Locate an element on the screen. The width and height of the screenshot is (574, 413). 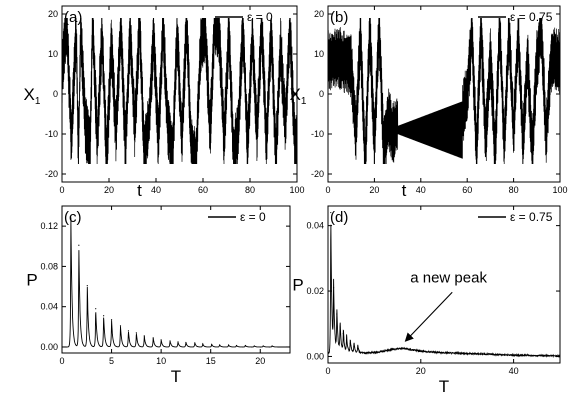
annotation-text: a new peak is located at coordinates (448, 277).